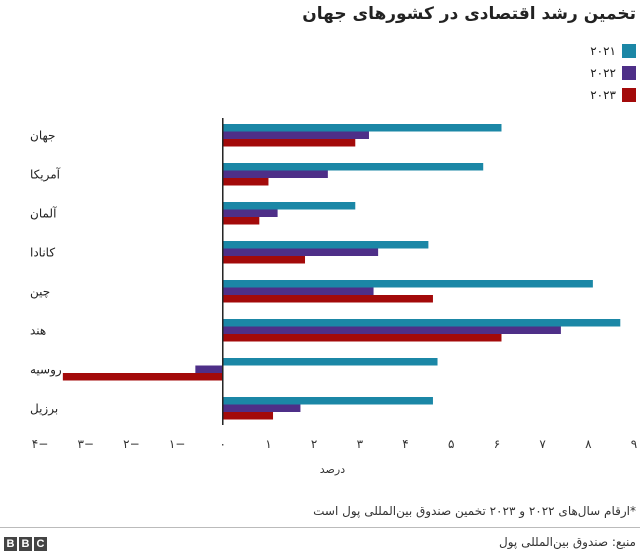 The height and width of the screenshot is (556, 640). What do you see at coordinates (603, 73) in the screenshot?
I see `legend-label-2022: ۲۰۲۲` at bounding box center [603, 73].